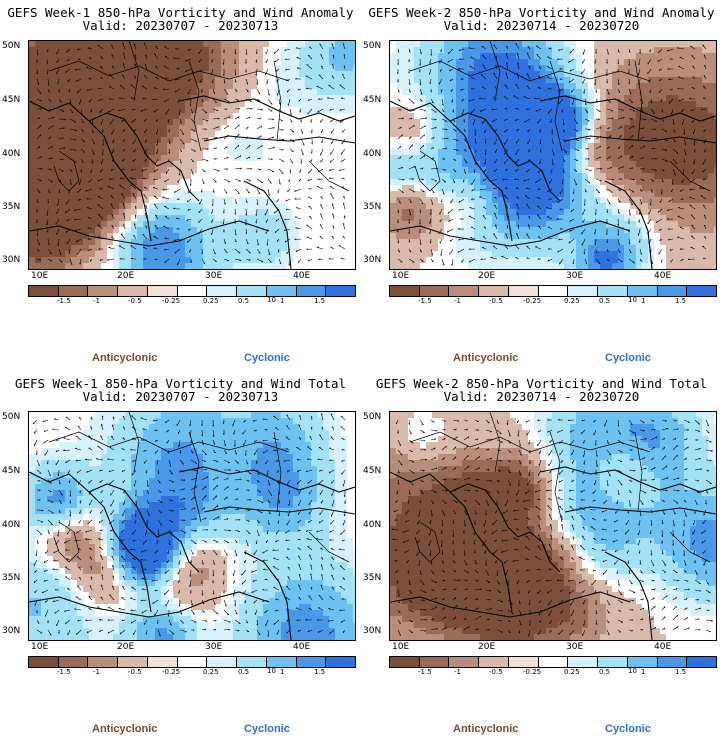  I want to click on panel-valid: Valid: 20230714 - 20230720, so click(541, 25).